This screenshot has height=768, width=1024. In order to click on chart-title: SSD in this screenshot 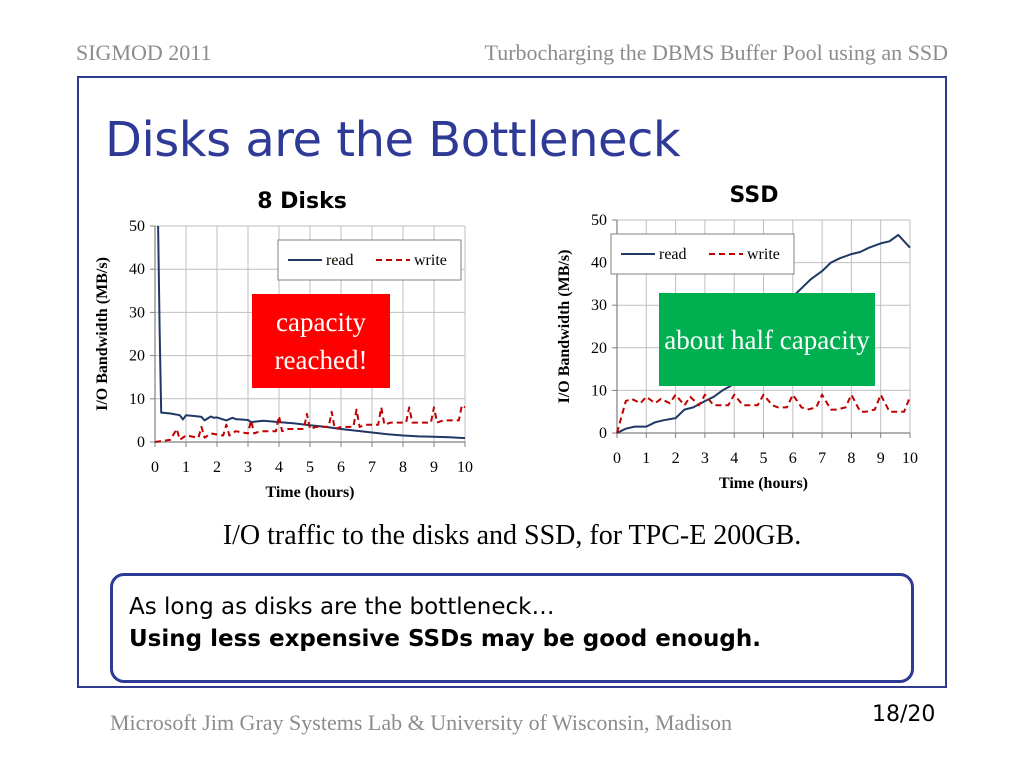, I will do `click(754, 195)`.